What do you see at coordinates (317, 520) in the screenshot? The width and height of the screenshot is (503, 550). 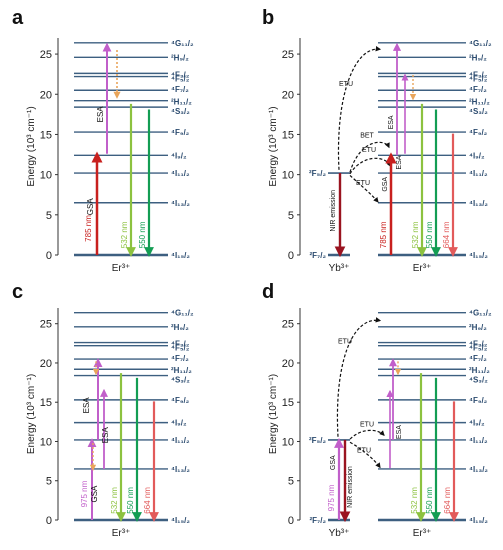 I see `yb-level-label: ²F₇/₂` at bounding box center [317, 520].